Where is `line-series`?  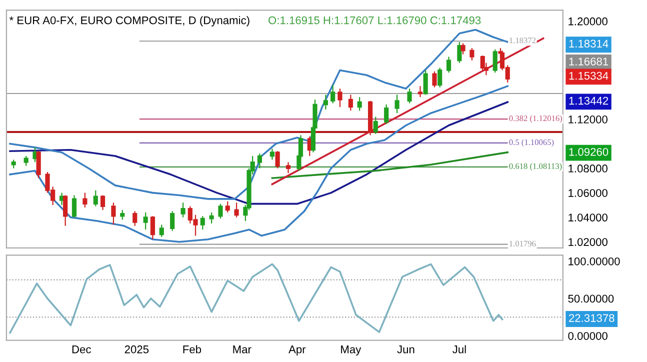 line-series is located at coordinates (390, 165).